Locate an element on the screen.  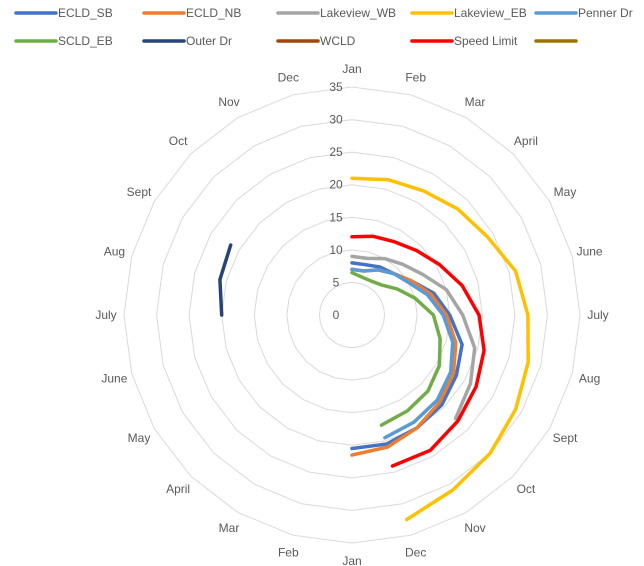
legend-label: Lakeview_WB is located at coordinates (358, 13).